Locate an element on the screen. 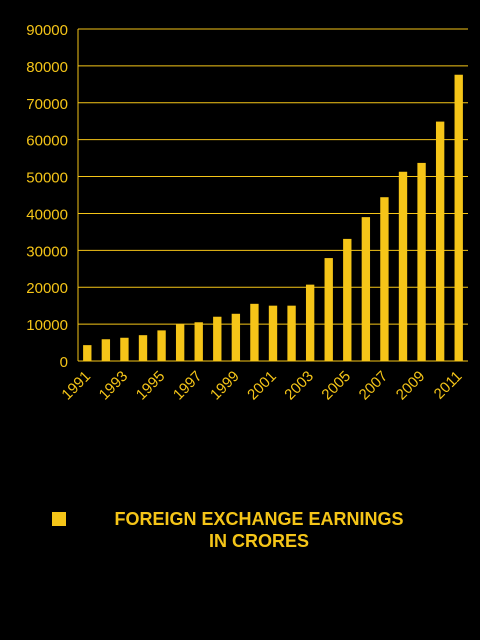 Image resolution: width=480 pixels, height=640 pixels. x-tick-label: 2001 is located at coordinates (262, 386).